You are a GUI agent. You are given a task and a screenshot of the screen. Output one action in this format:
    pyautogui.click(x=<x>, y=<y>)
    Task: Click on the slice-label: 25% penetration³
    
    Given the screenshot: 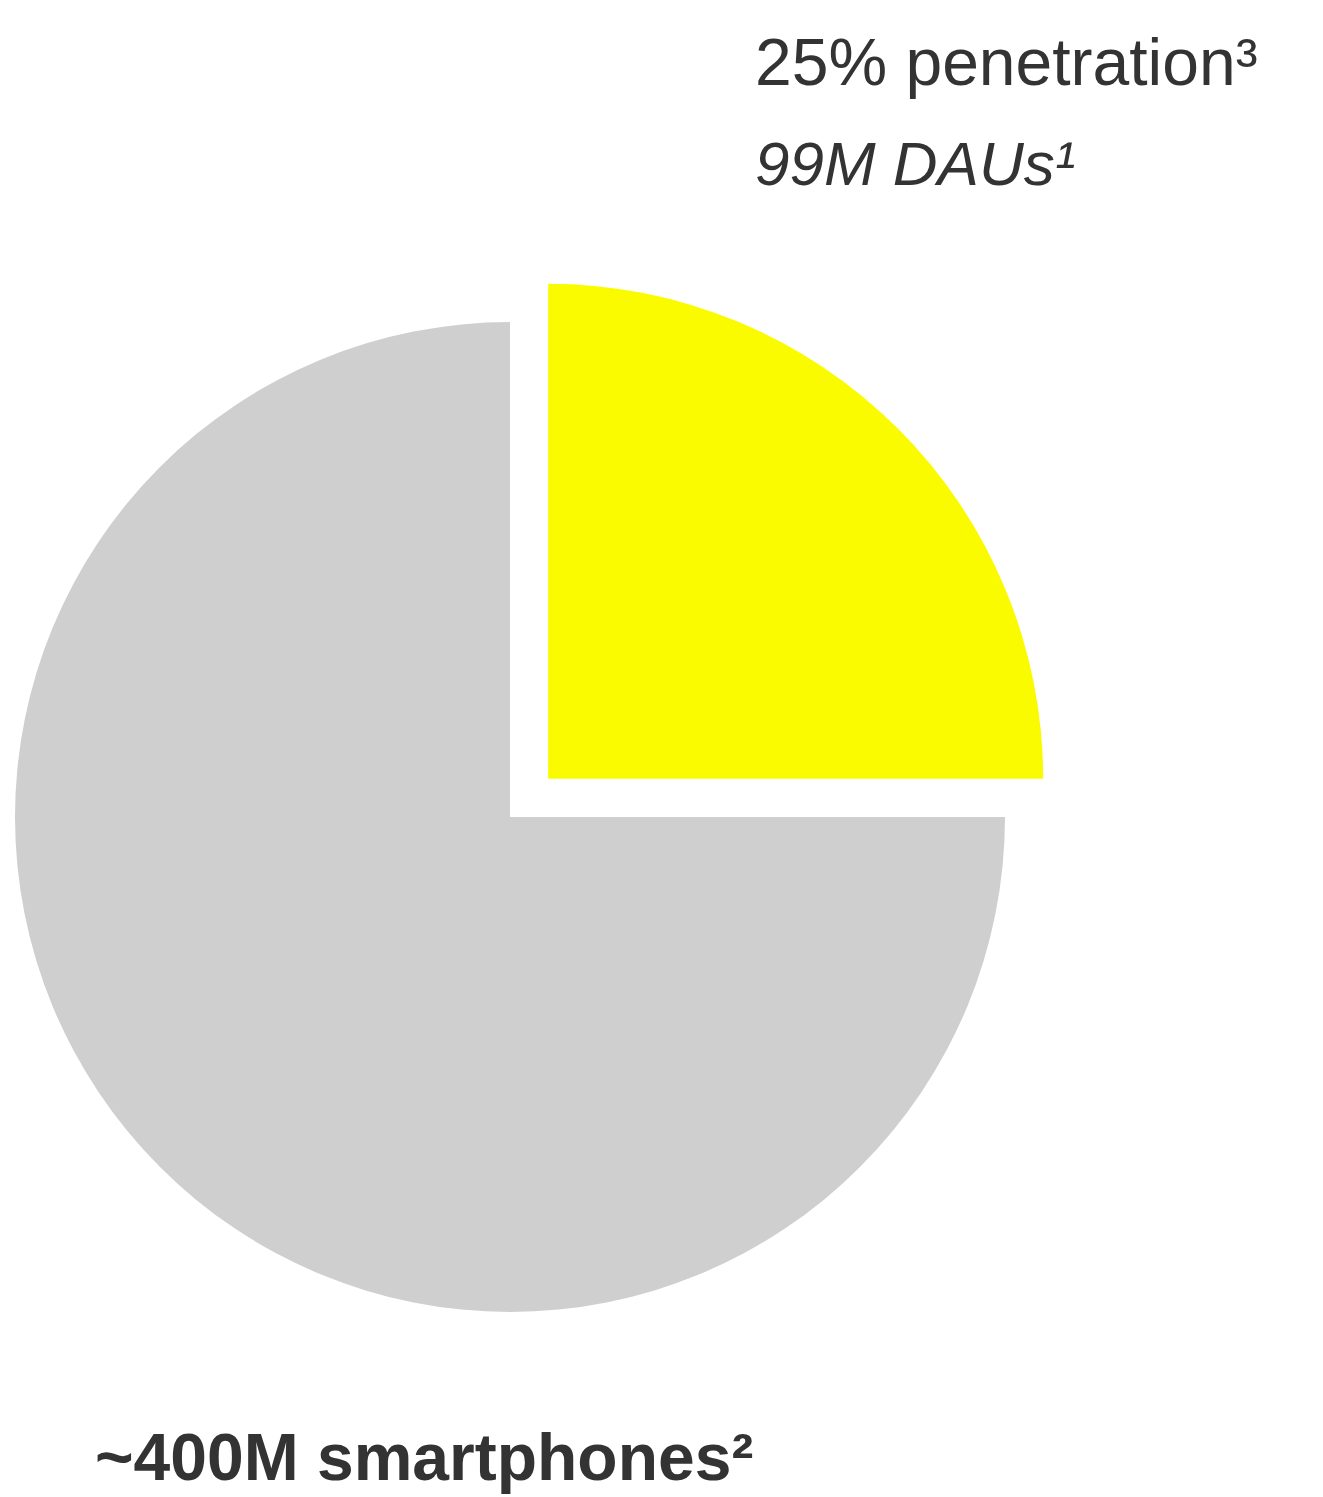 What is the action you would take?
    pyautogui.click(x=1006, y=62)
    